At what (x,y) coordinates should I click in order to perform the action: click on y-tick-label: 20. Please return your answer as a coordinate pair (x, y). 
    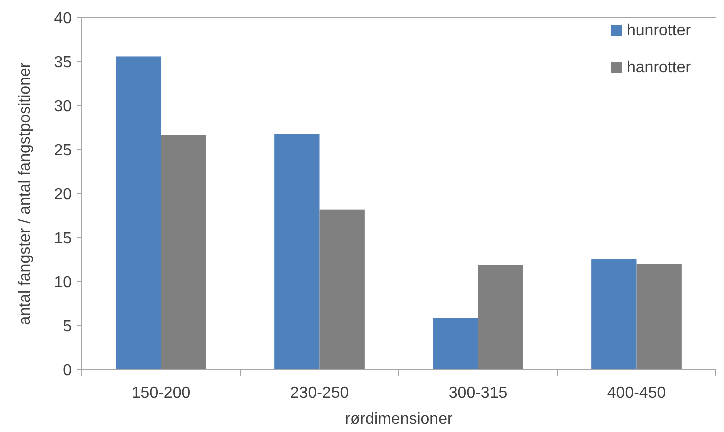
    Looking at the image, I should click on (63, 195).